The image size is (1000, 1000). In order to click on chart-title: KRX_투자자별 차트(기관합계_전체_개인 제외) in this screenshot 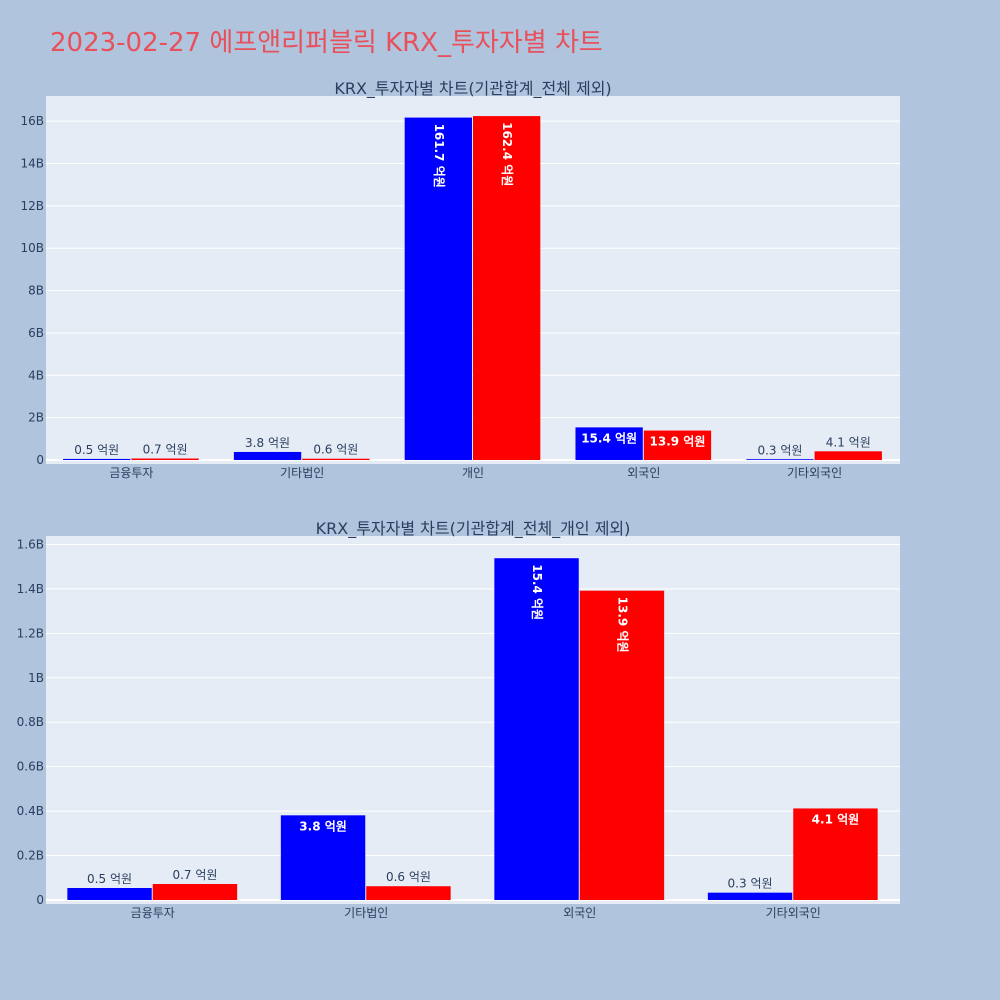, I will do `click(473, 529)`.